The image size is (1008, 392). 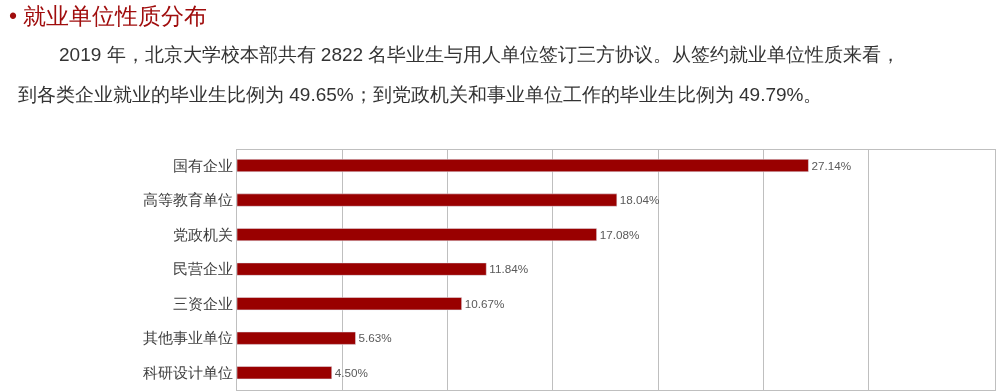 I want to click on y-tick-label: 国有企业, so click(x=203, y=165).